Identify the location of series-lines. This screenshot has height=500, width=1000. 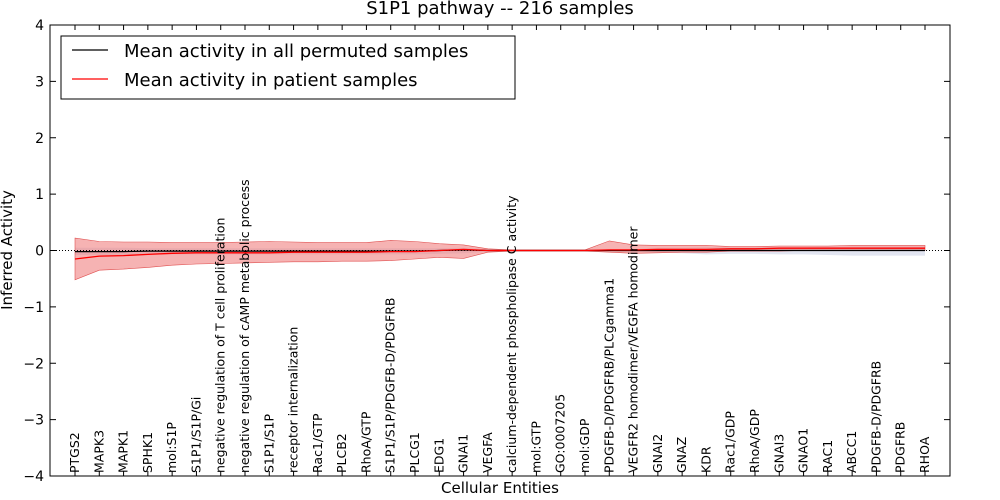
(499, 253).